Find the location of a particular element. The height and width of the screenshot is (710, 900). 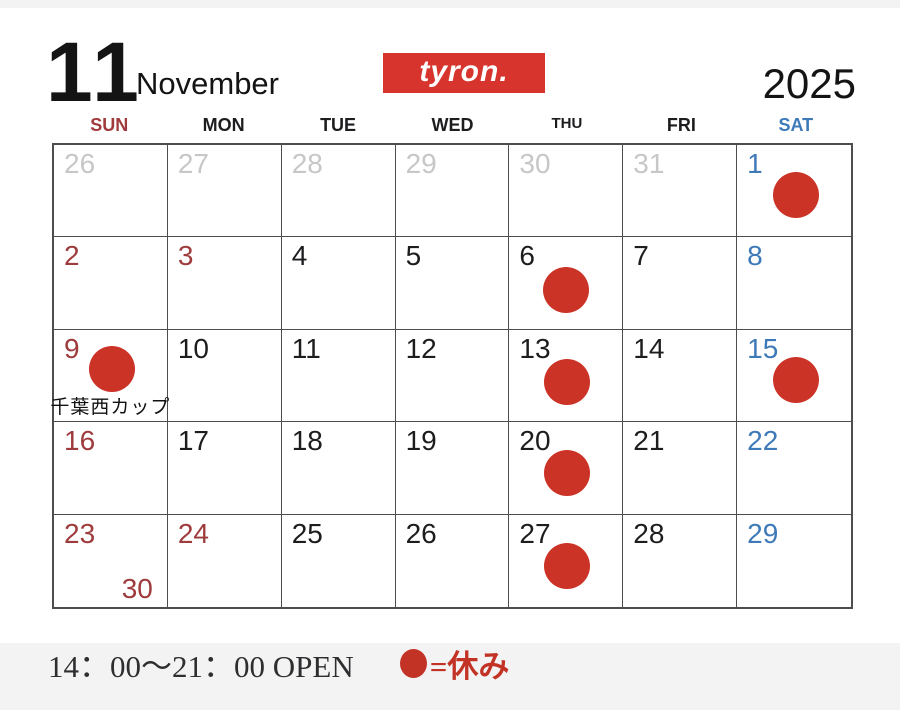

weekday-label-sun: SUN is located at coordinates (109, 125).